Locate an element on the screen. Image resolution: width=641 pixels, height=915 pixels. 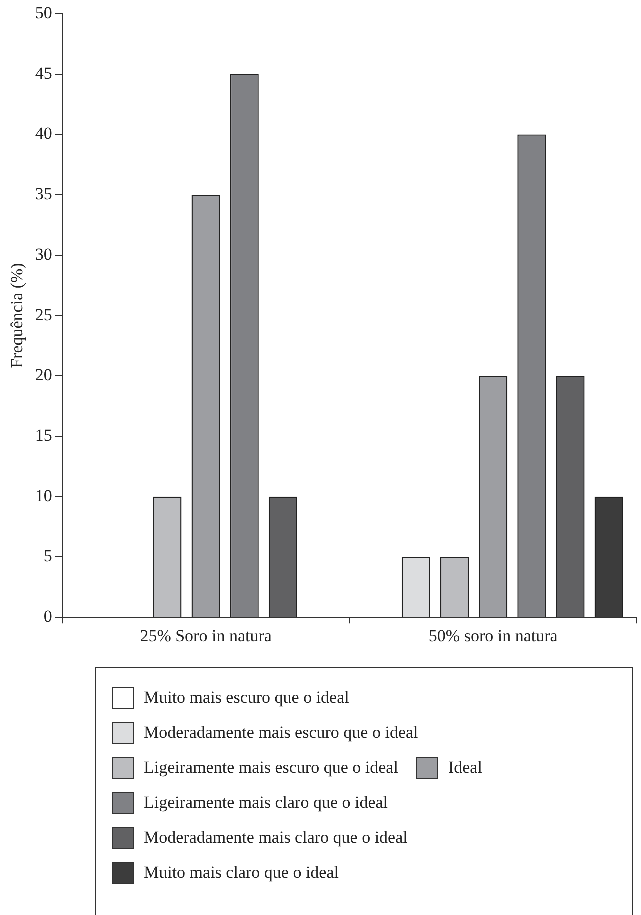
legend-label: Ligeiramente mais escuro que o ideal is located at coordinates (271, 768).